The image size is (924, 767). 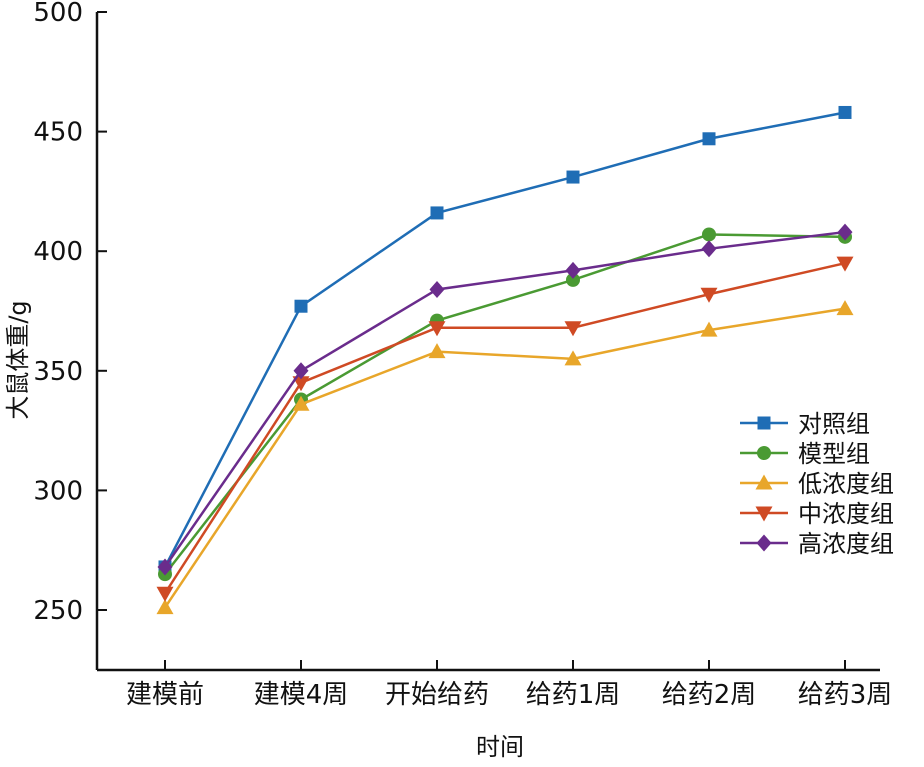 I want to click on legend-item: 模型组, so click(x=805, y=454).